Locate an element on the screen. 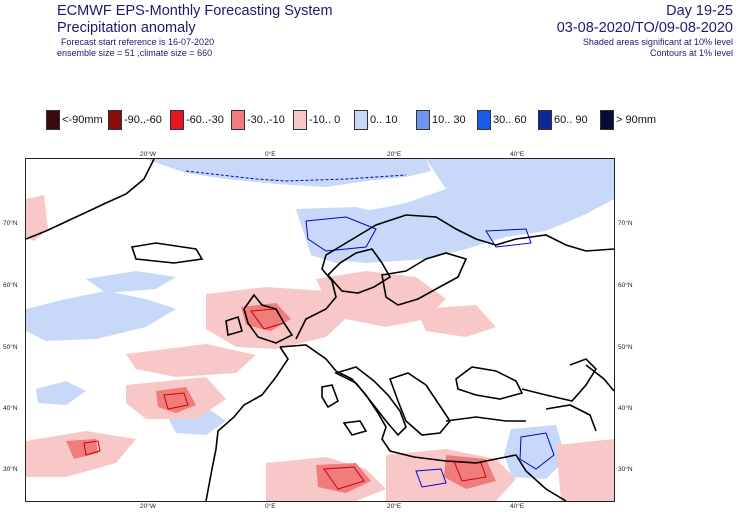 This screenshot has width=745, height=516. legend-label: -90..-60 is located at coordinates (143, 120).